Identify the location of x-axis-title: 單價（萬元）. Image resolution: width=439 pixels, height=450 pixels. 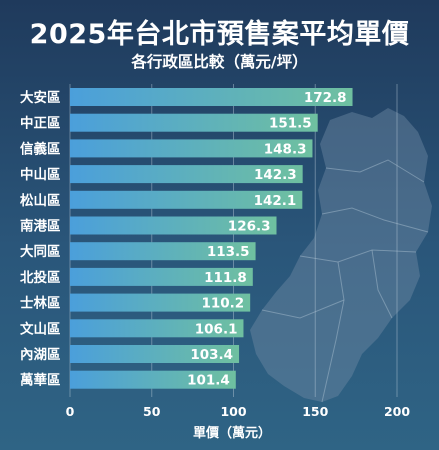
(232, 433).